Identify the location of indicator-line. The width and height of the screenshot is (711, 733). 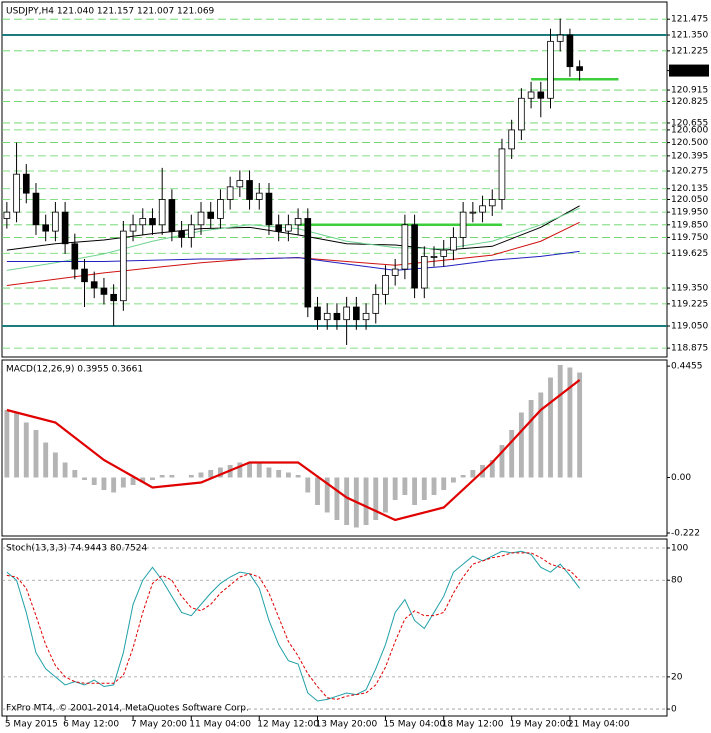
(293, 260).